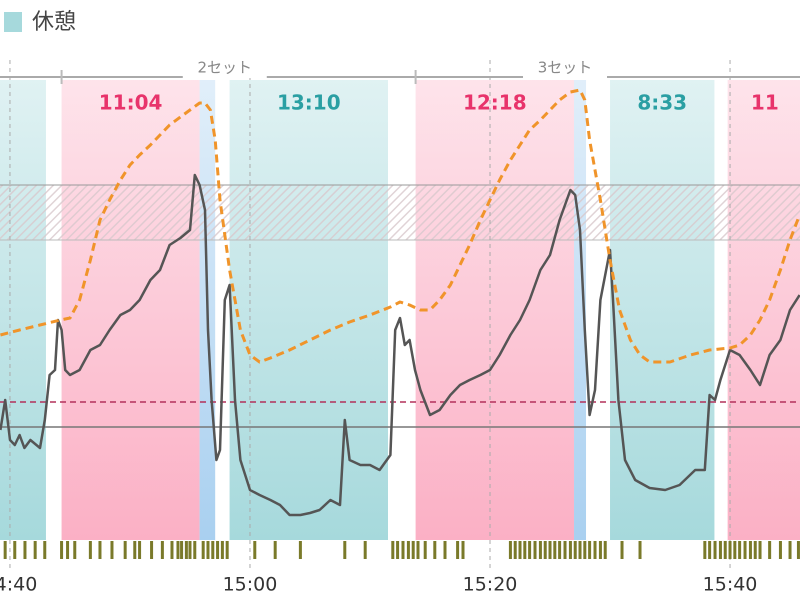 Image resolution: width=800 pixels, height=600 pixels. I want to click on x-tick-label: 15:00, so click(250, 585).